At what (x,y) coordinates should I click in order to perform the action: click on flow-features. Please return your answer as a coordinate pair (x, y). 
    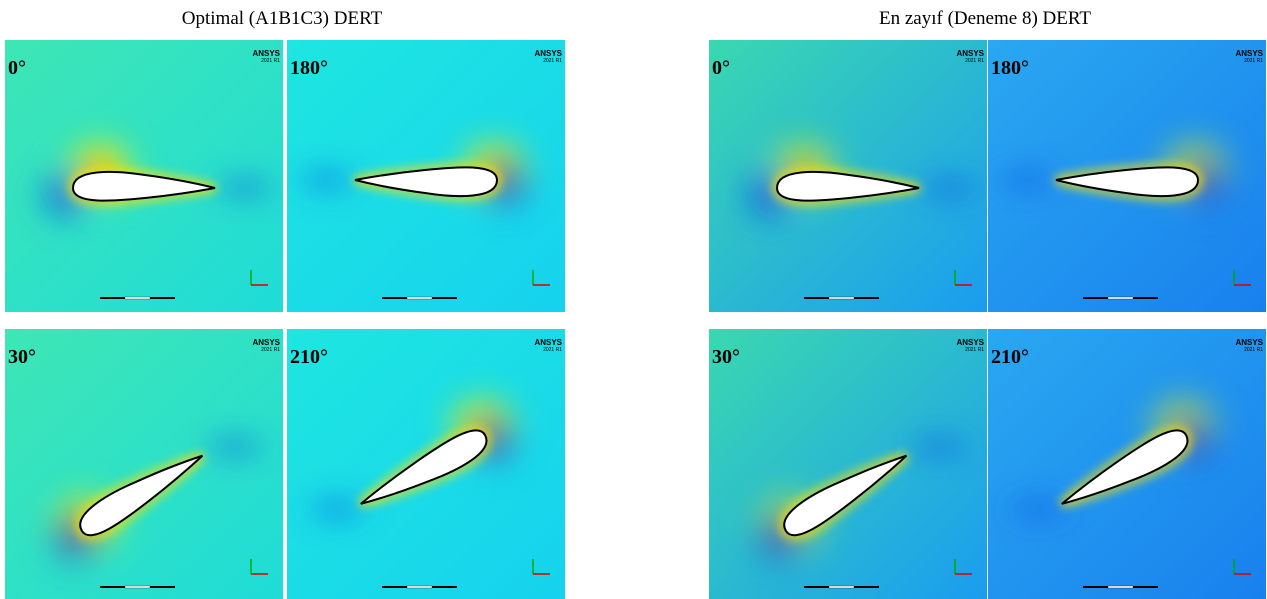
    Looking at the image, I should click on (412, 455).